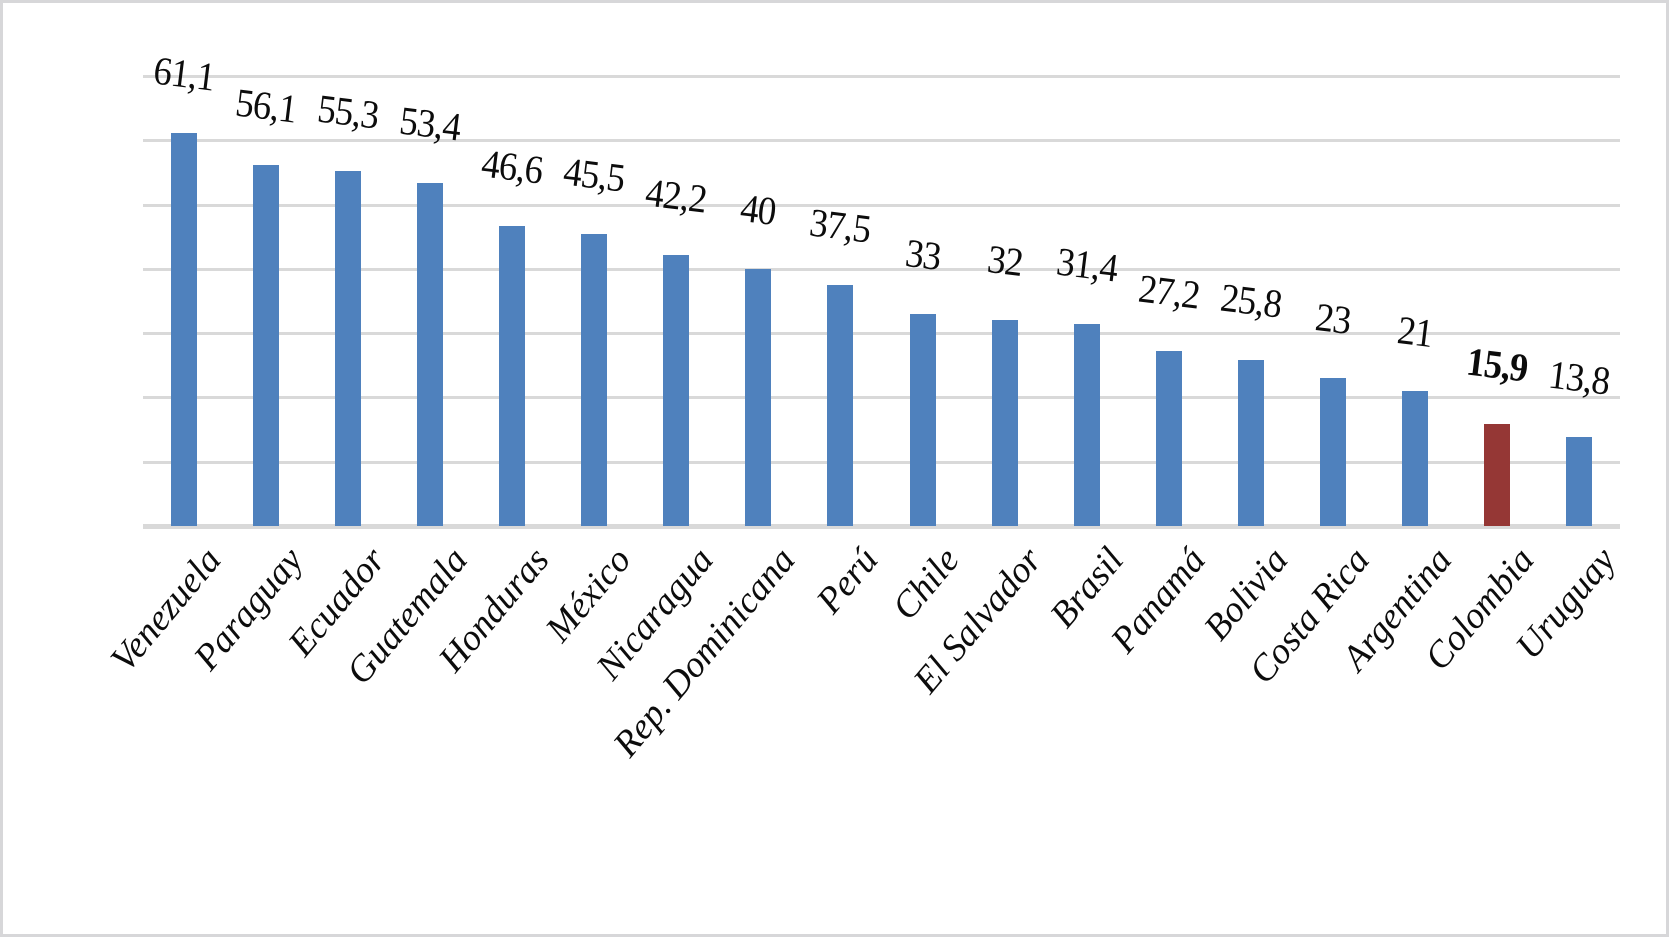  I want to click on bar-rep-dominicana, so click(758, 397).